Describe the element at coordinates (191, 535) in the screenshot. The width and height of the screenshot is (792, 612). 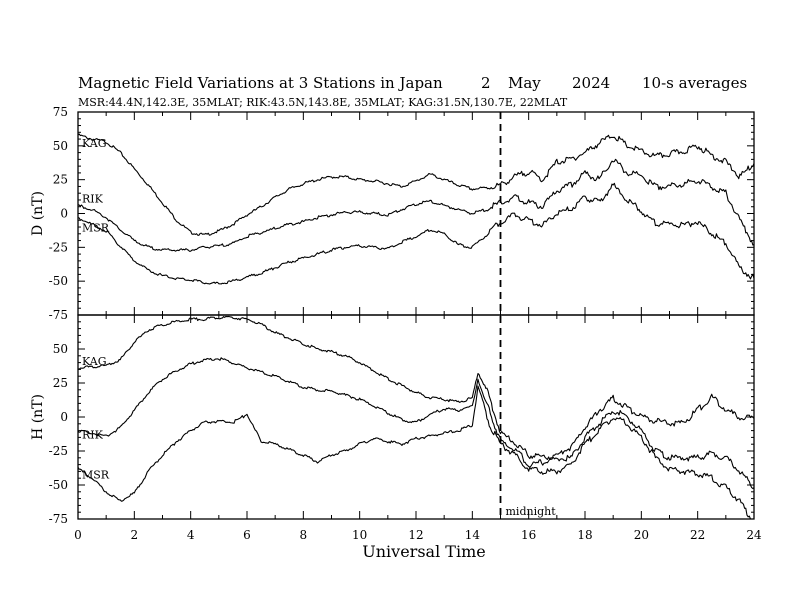
I see `x-tick-label: 4` at that location.